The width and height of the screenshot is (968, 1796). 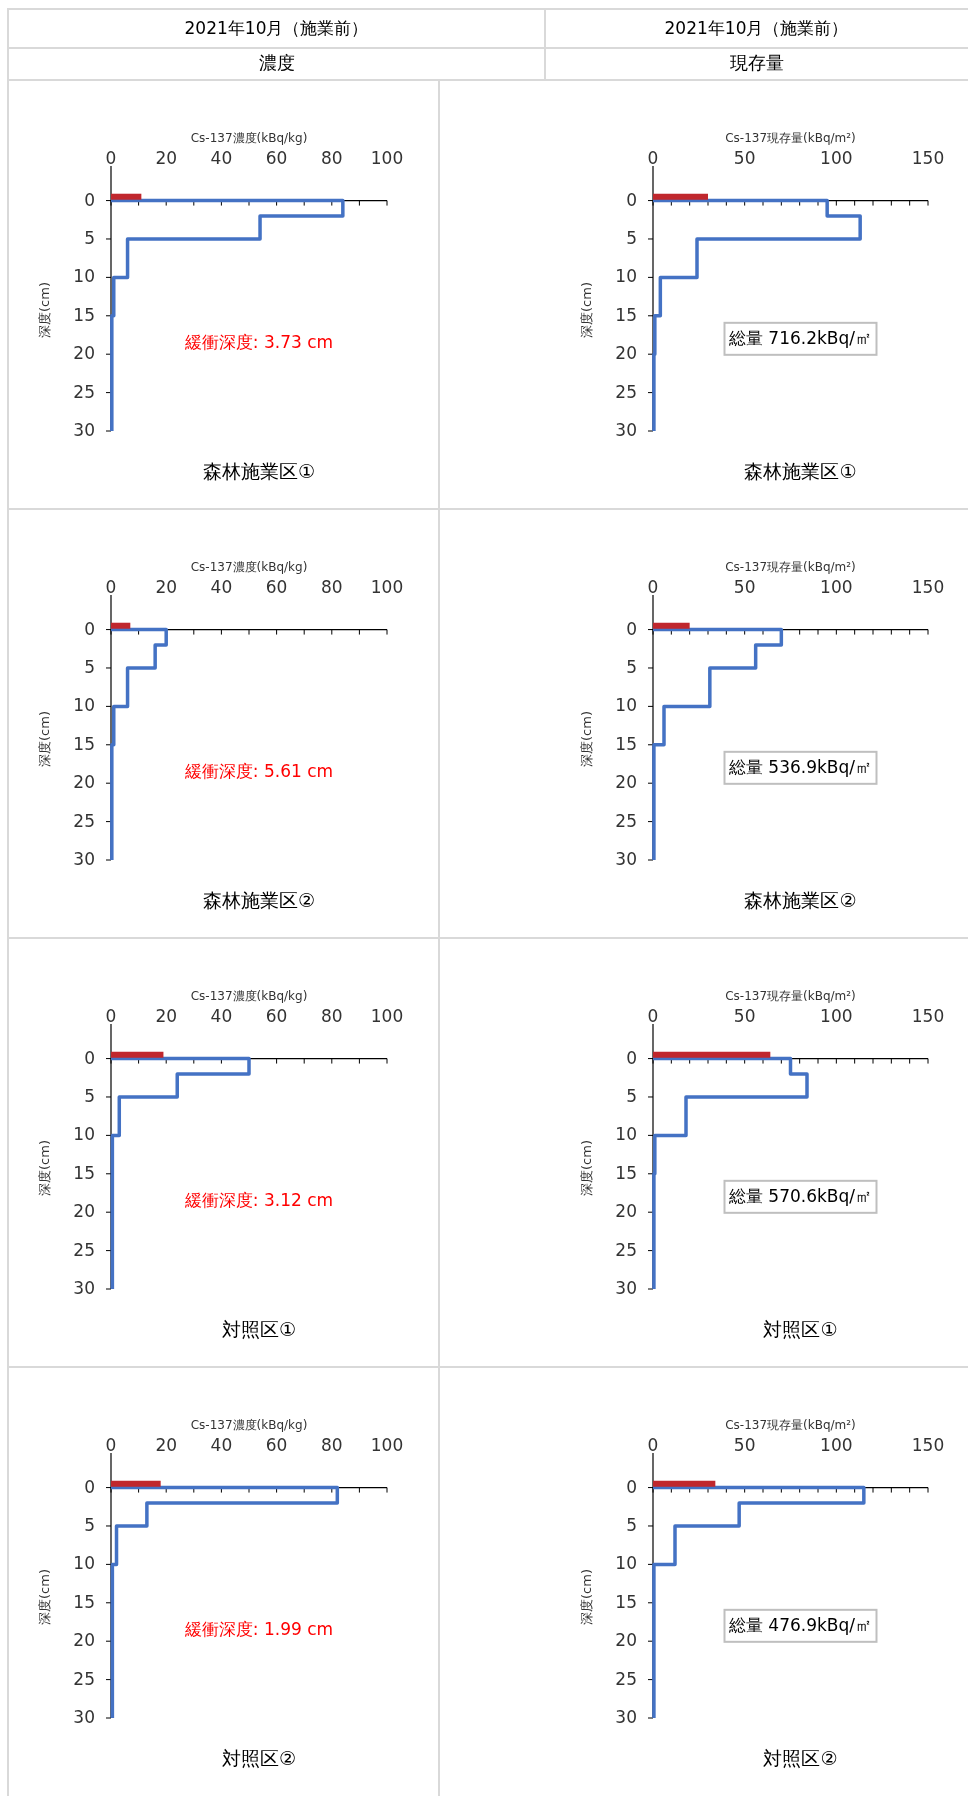 I want to click on chart-subtitle: 現存量, so click(x=756, y=62).